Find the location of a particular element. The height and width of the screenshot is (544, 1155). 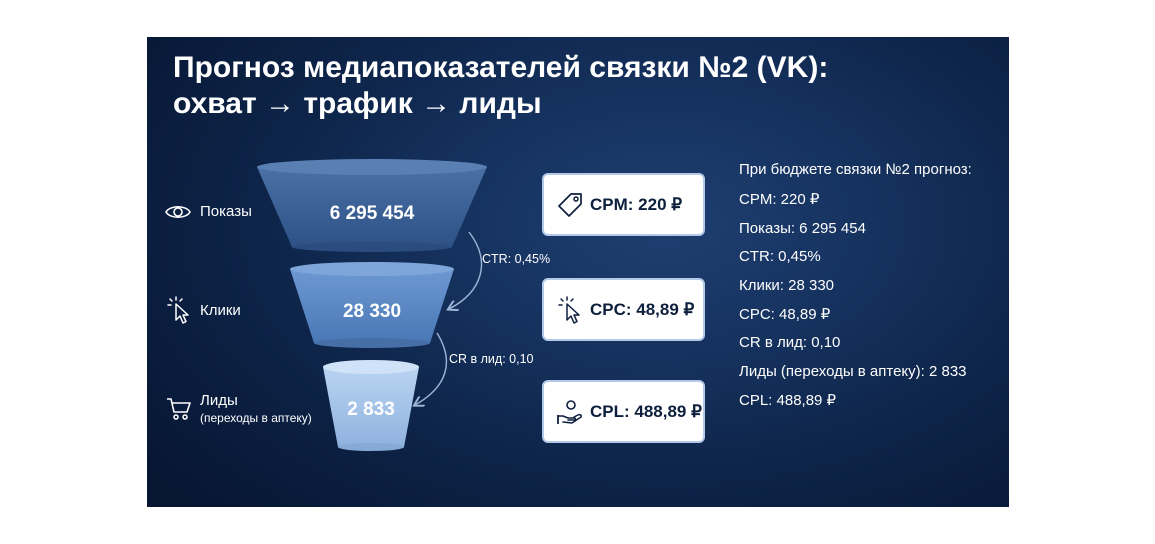

card-cpc-text: CPC: 48,89 ₽ is located at coordinates (642, 309).